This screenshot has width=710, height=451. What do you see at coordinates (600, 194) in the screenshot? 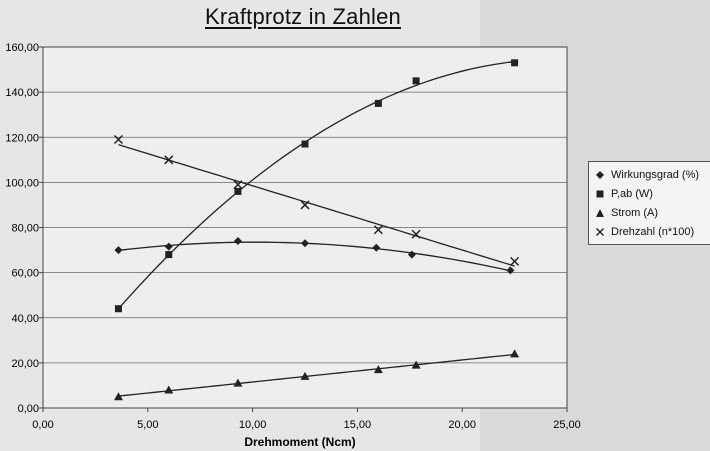
I see `square-icon` at bounding box center [600, 194].